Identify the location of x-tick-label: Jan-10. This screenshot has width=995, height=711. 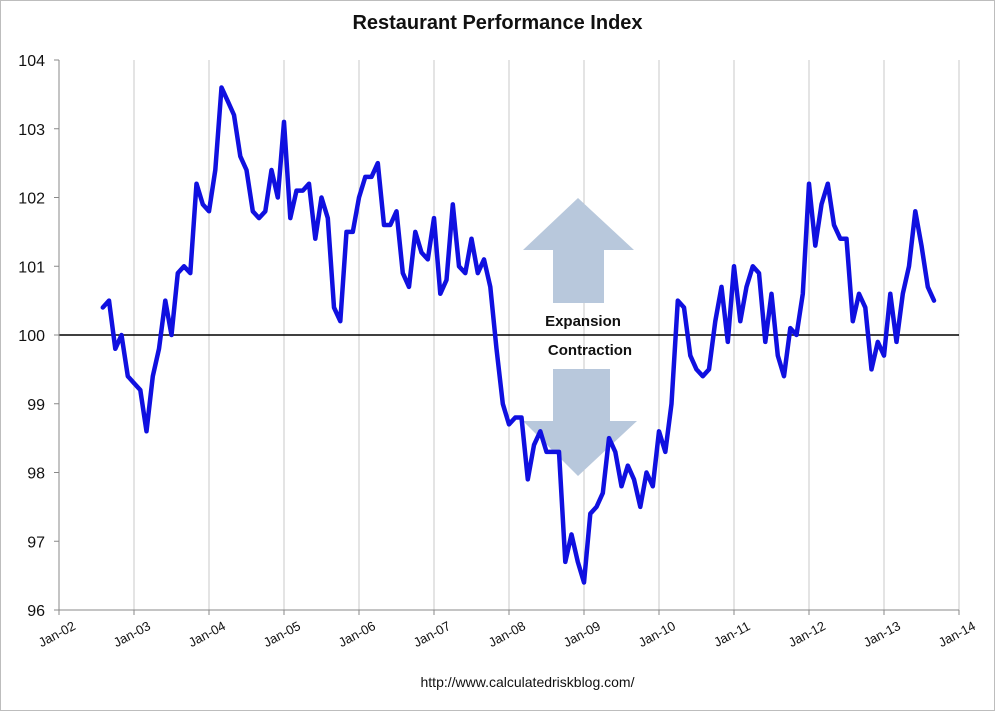
(657, 634).